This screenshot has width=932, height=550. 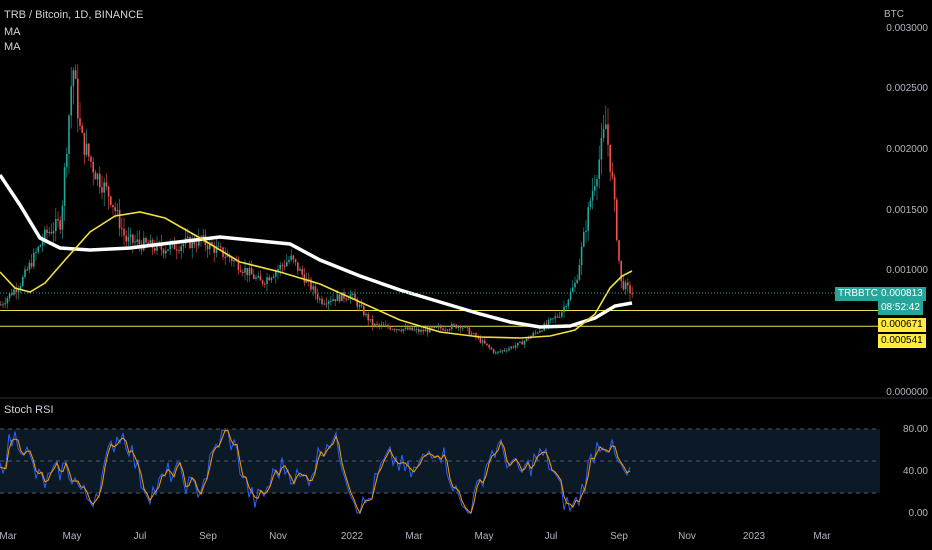 What do you see at coordinates (907, 392) in the screenshot?
I see `price-tick: 0.000000` at bounding box center [907, 392].